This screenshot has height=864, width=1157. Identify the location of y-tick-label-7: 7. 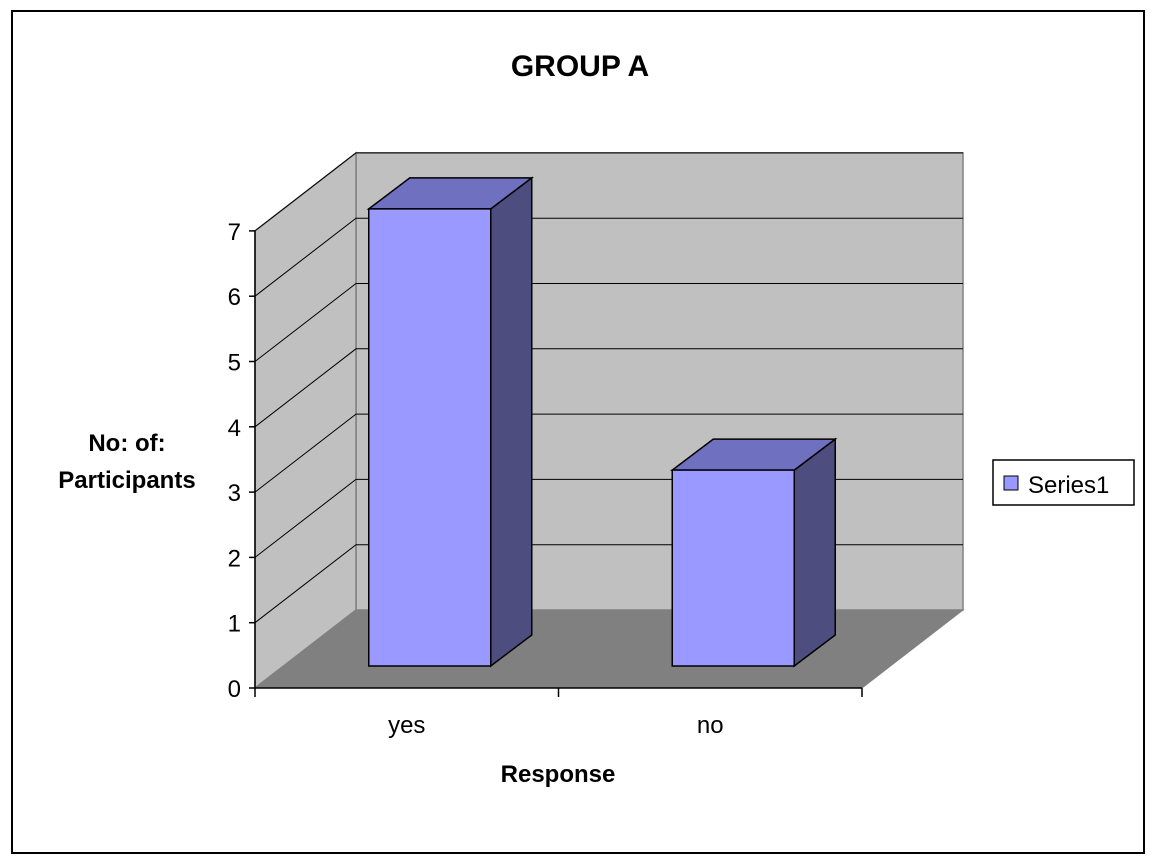
(234, 232).